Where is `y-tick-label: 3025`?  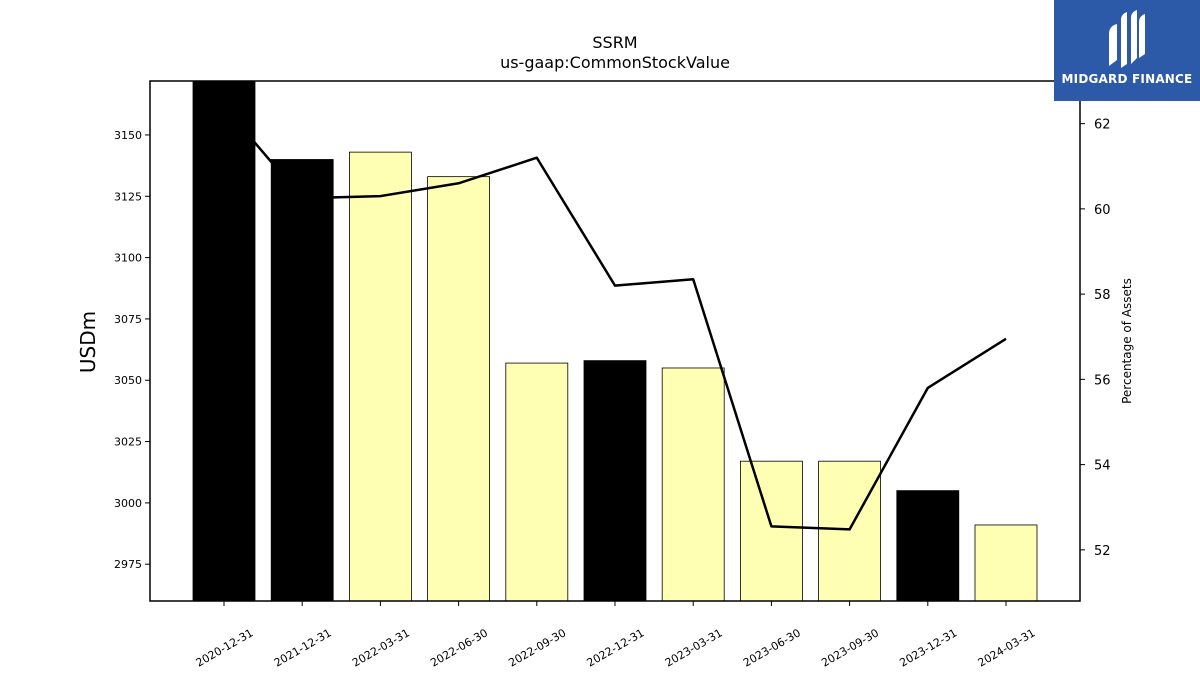 y-tick-label: 3025 is located at coordinates (128, 442).